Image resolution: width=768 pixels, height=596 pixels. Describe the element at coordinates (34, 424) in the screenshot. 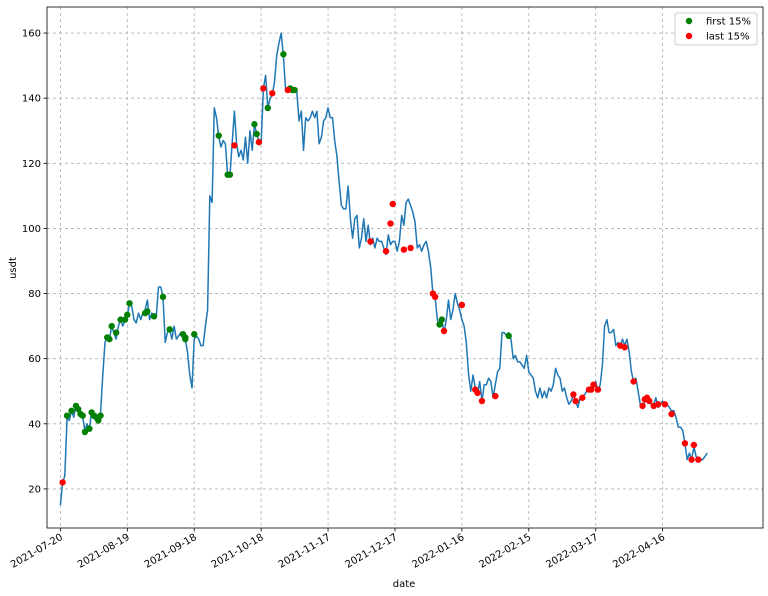

I see `y-tick-label: 40` at that location.